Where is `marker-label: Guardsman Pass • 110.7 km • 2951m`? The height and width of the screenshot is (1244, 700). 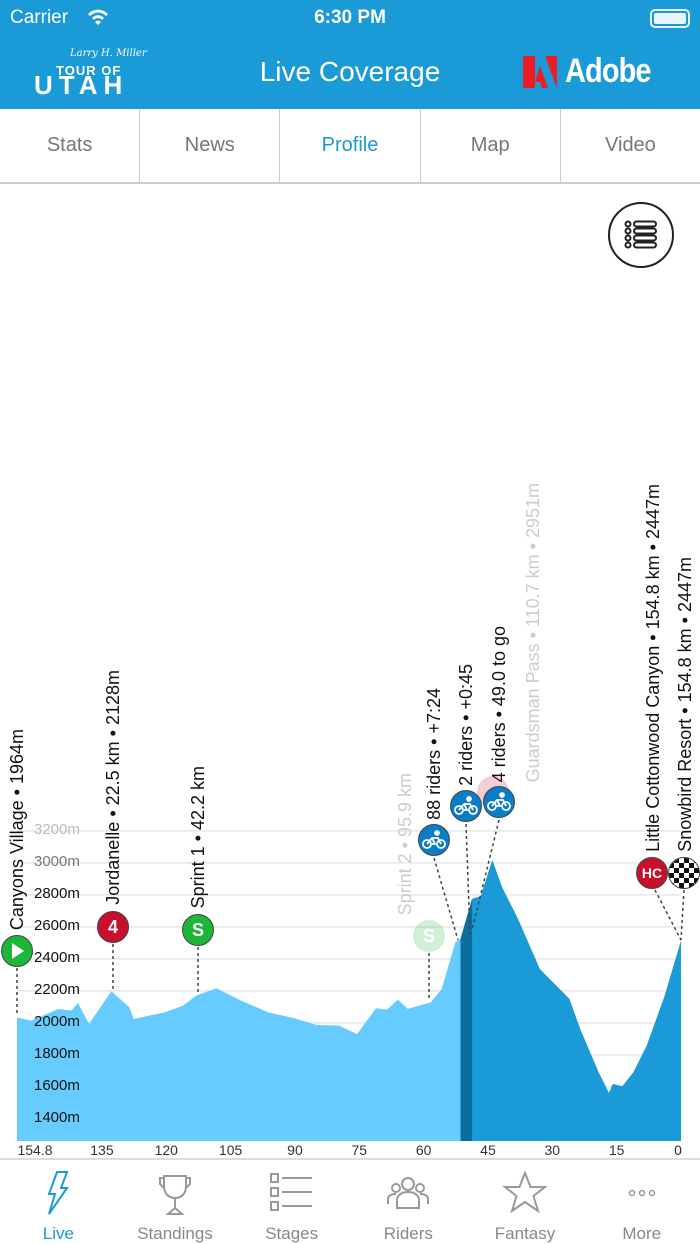
marker-label: Guardsman Pass • 110.7 km • 2951m is located at coordinates (533, 632).